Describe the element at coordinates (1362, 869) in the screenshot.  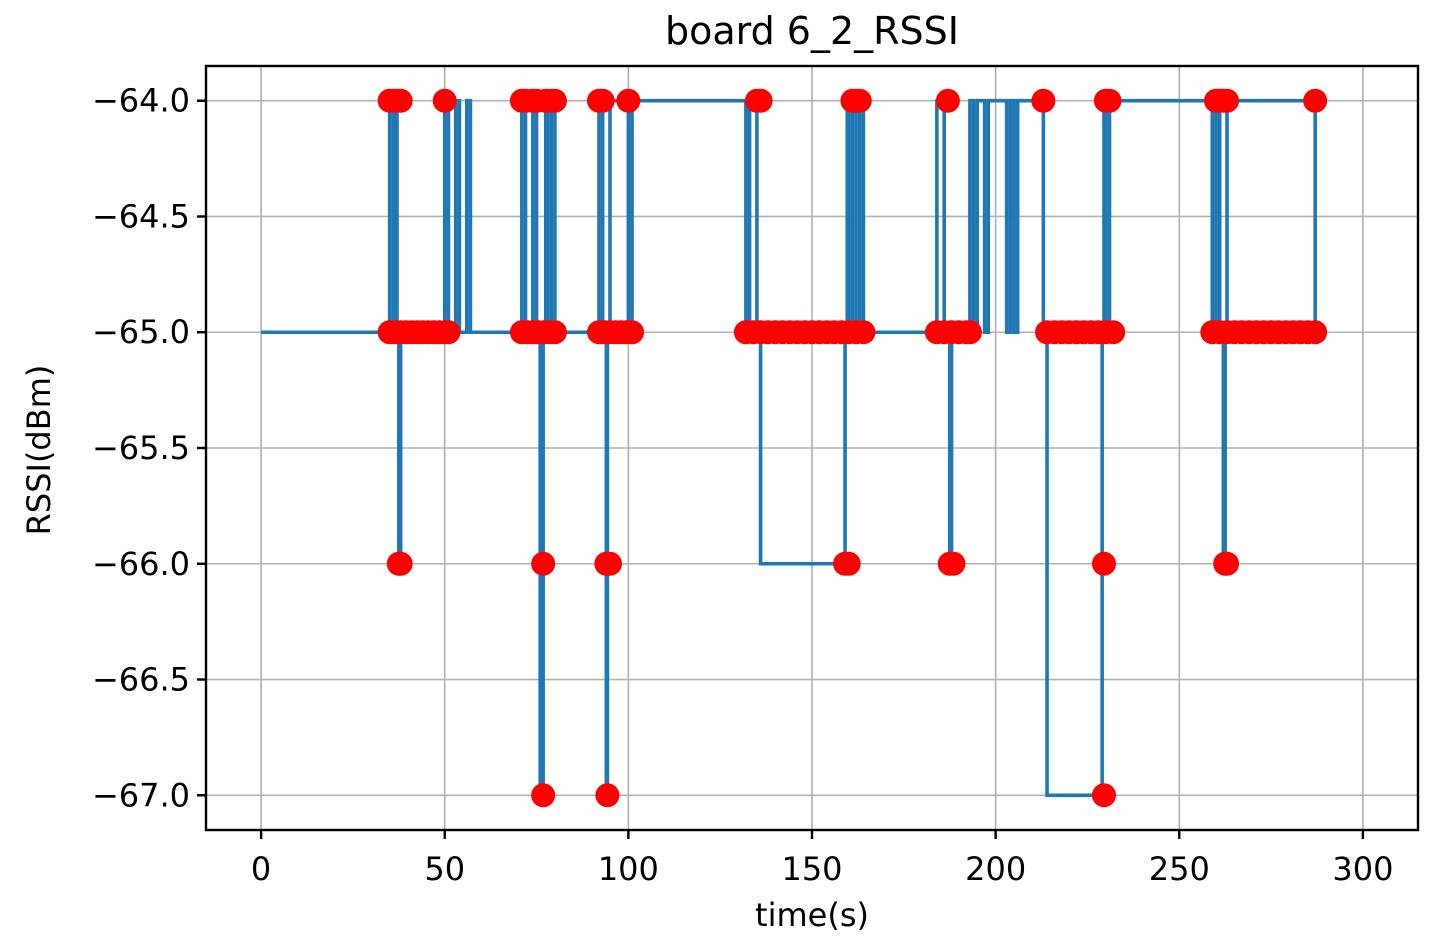
I see `x-tick-label: 300` at that location.